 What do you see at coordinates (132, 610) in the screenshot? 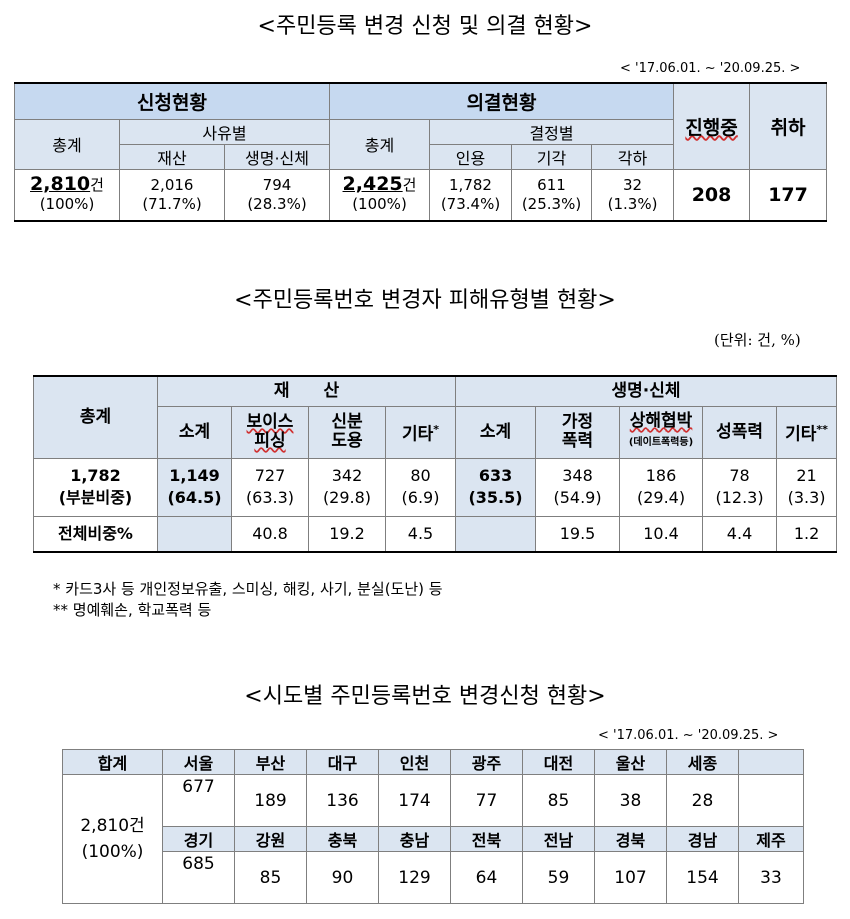
I see `footnote-2: ** 명예훼손, 학교폭력 등` at bounding box center [132, 610].